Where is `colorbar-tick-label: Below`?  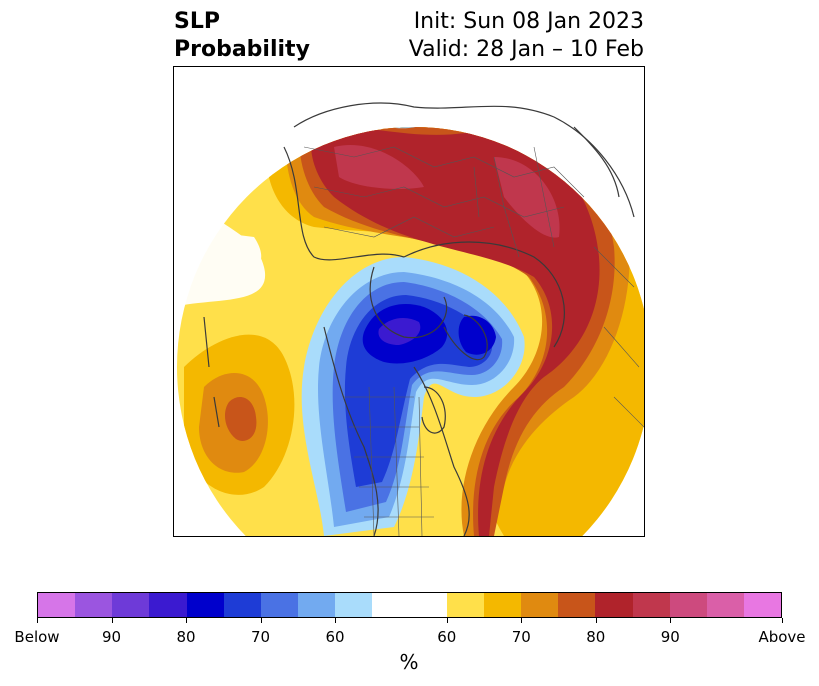
colorbar-tick-label: Below is located at coordinates (37, 637).